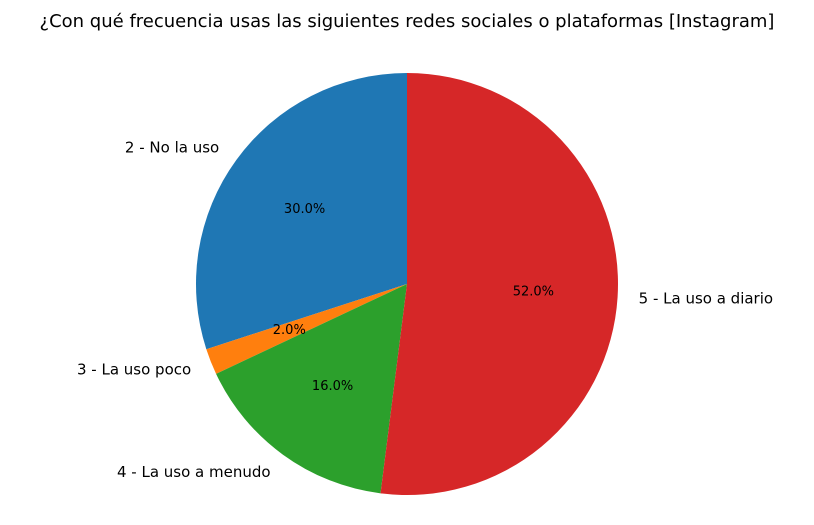 This screenshot has width=814, height=525. I want to click on slice-label-3-la-uso-poco: 3 - La uso poco, so click(134, 369).